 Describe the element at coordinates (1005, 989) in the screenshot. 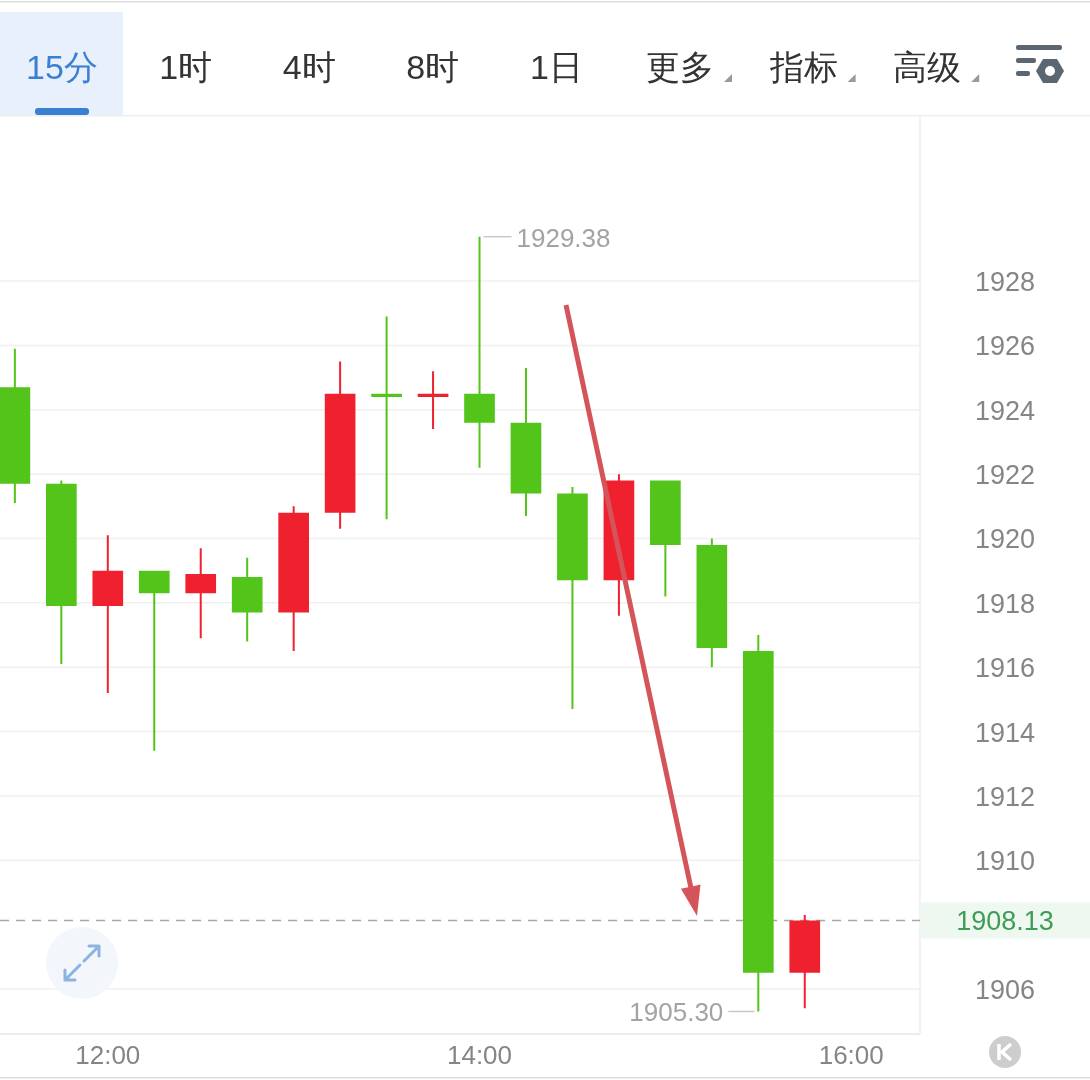

I see `y-tick-label: 1906` at that location.